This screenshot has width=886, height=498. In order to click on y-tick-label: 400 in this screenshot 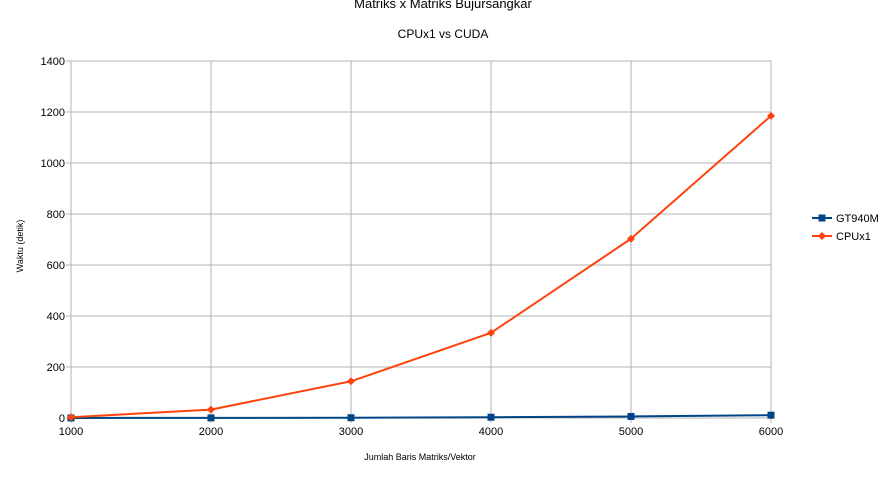, I will do `click(56, 317)`.